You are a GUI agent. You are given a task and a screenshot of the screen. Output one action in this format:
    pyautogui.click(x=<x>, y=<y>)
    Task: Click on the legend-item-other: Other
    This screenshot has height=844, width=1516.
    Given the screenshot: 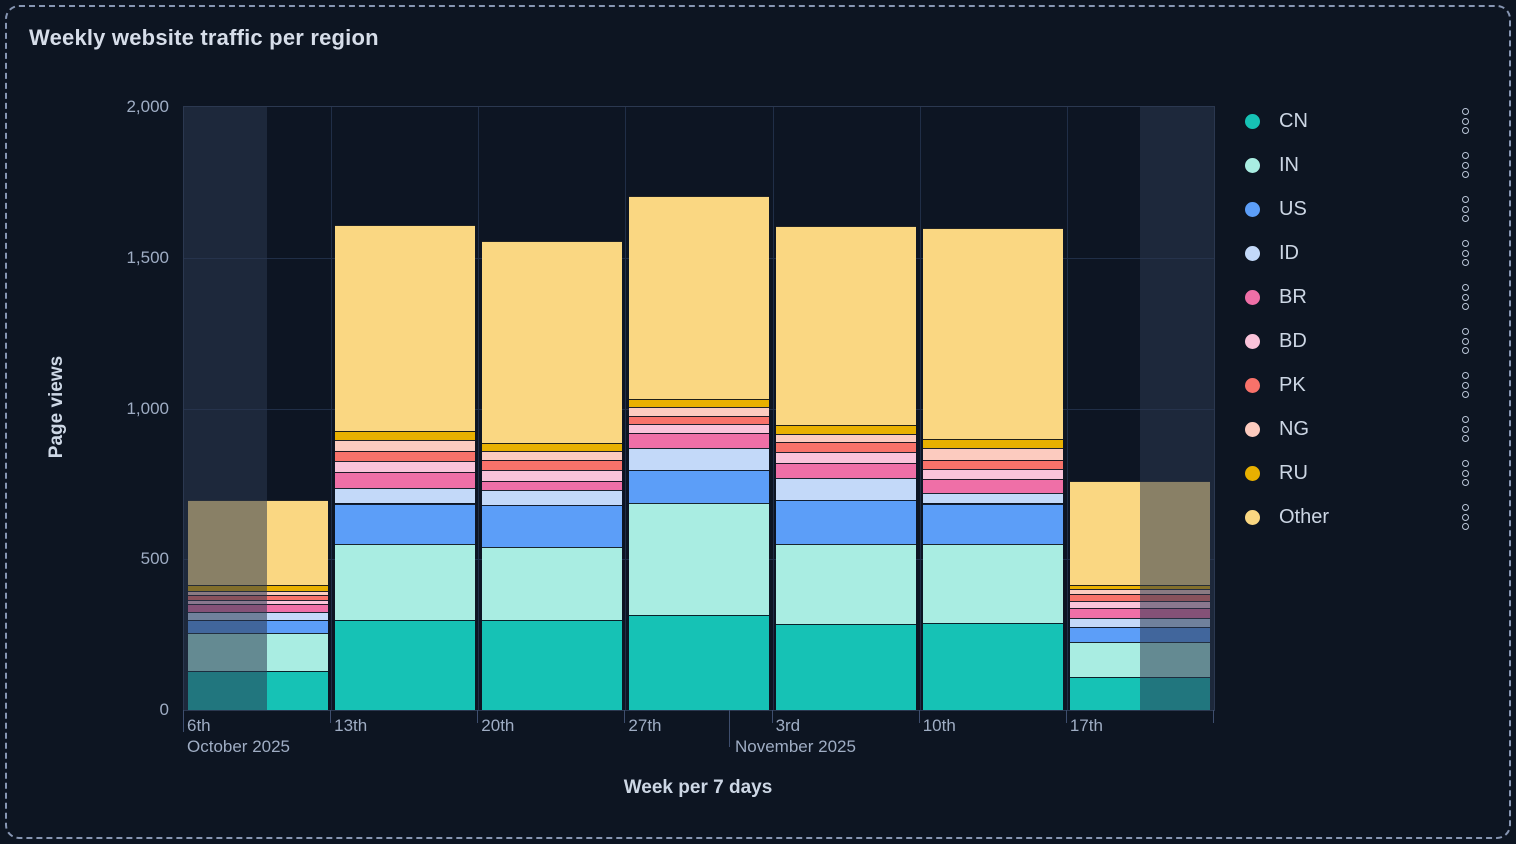 What is the action you would take?
    pyautogui.click(x=1359, y=517)
    